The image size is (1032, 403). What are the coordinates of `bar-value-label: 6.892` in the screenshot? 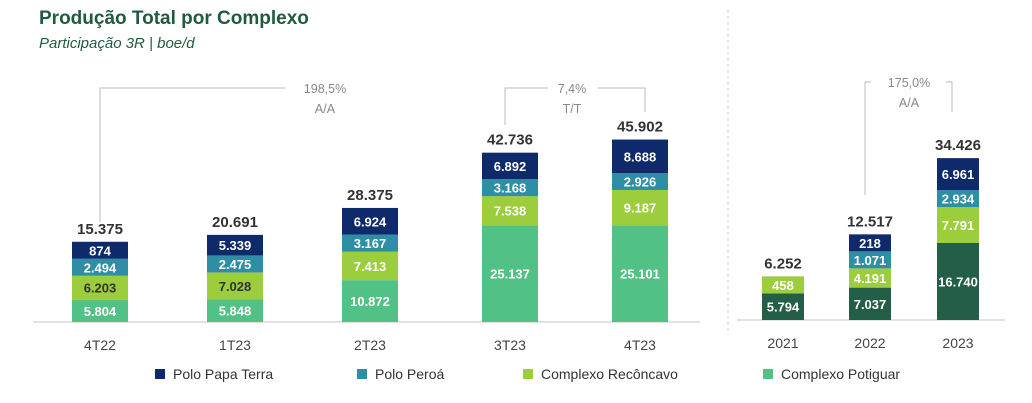 It's located at (510, 166).